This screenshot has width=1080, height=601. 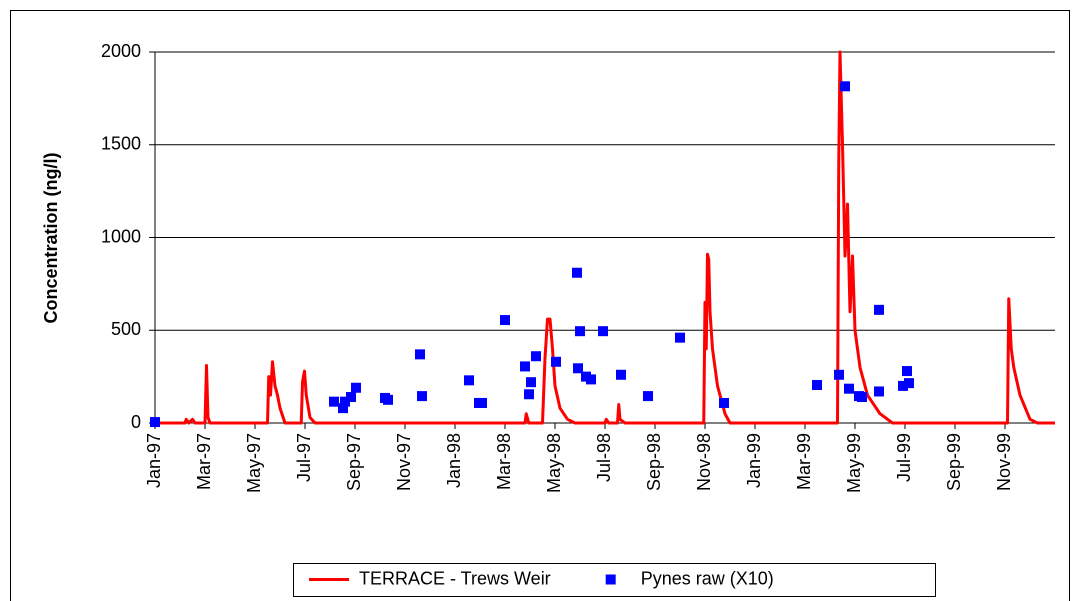 I want to click on legend-box, so click(x=614, y=580).